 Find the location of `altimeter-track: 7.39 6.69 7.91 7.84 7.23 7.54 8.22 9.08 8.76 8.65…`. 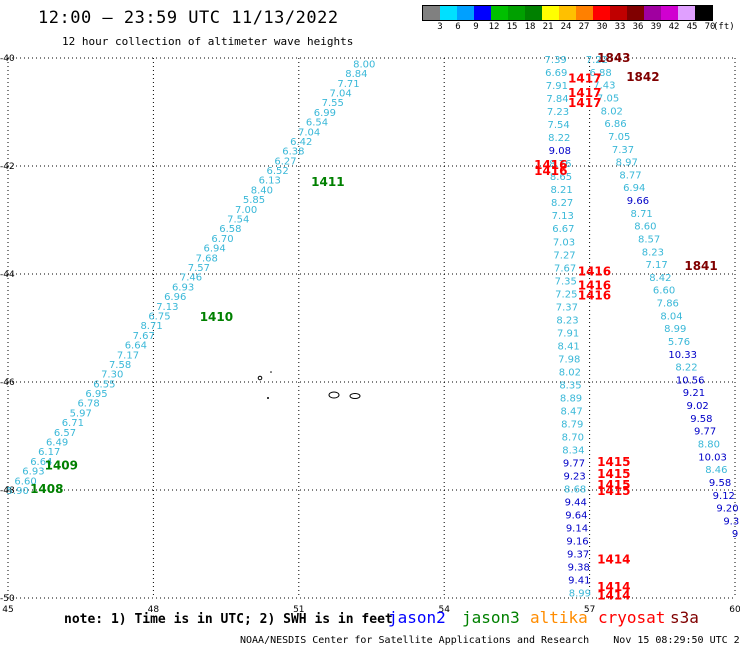

altimeter-track: 7.39 6.69 7.91 7.84 7.23 7.54 8.22 9.08 8.76 8.65… is located at coordinates (568, 327).